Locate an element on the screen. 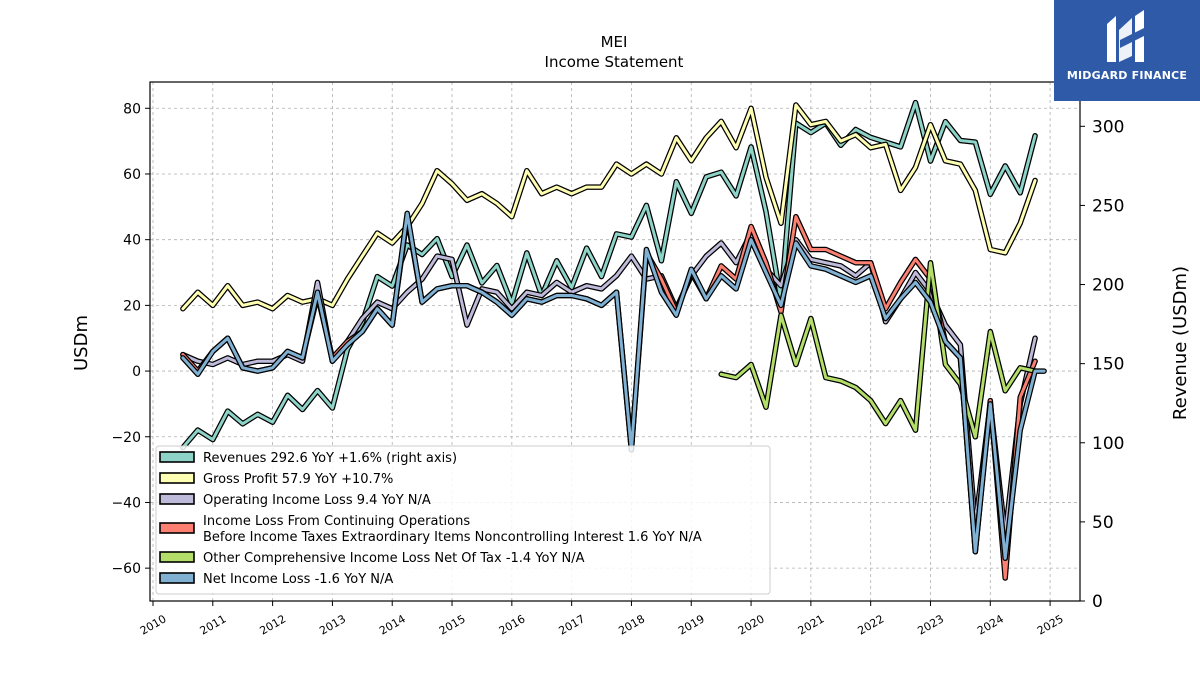  y-tick-label-right: 50 is located at coordinates (1103, 523).